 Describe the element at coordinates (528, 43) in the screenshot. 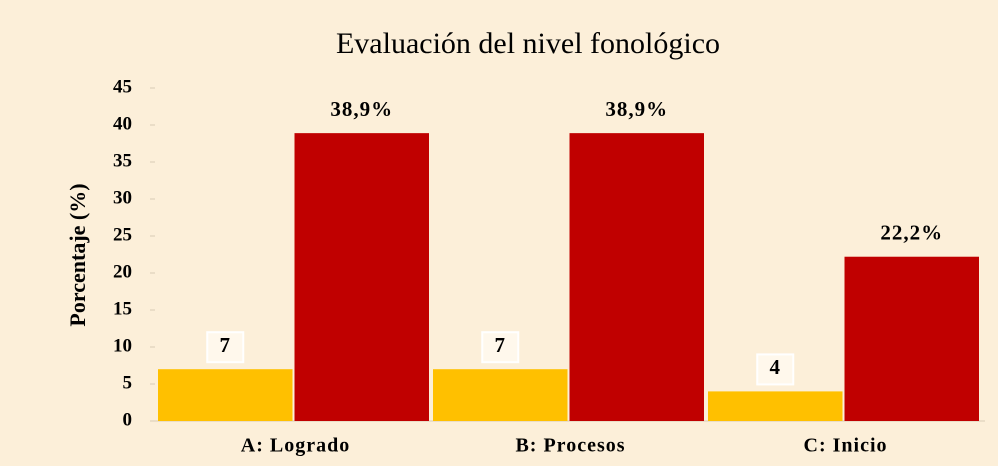

I see `chart-title: Evaluación del nivel fonológico` at that location.